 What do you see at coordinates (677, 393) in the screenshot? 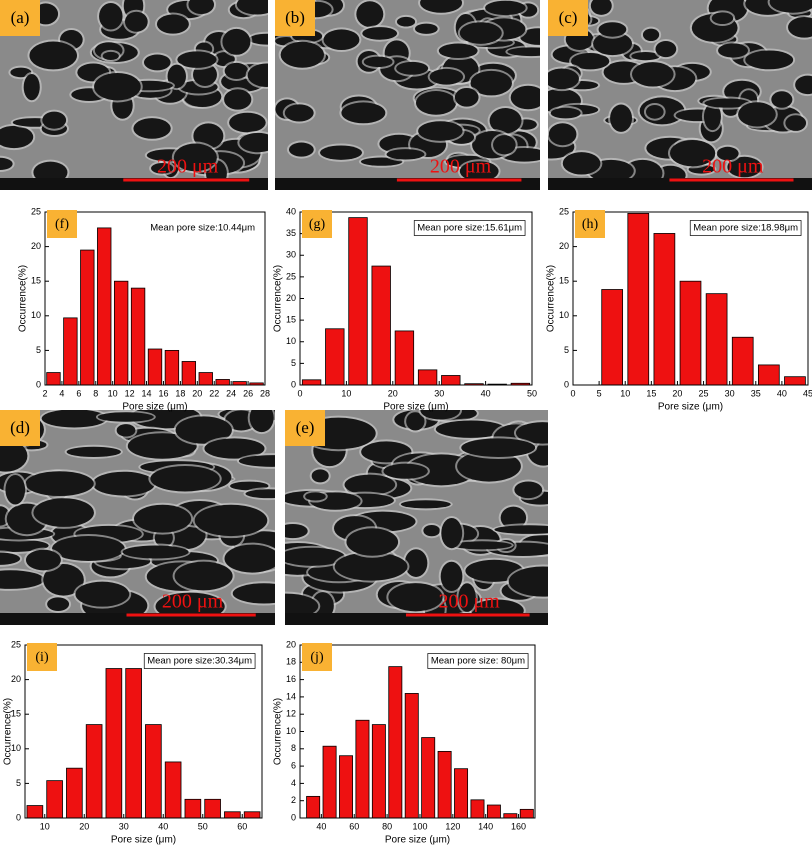
I see `x-tick-label: 20` at bounding box center [677, 393].